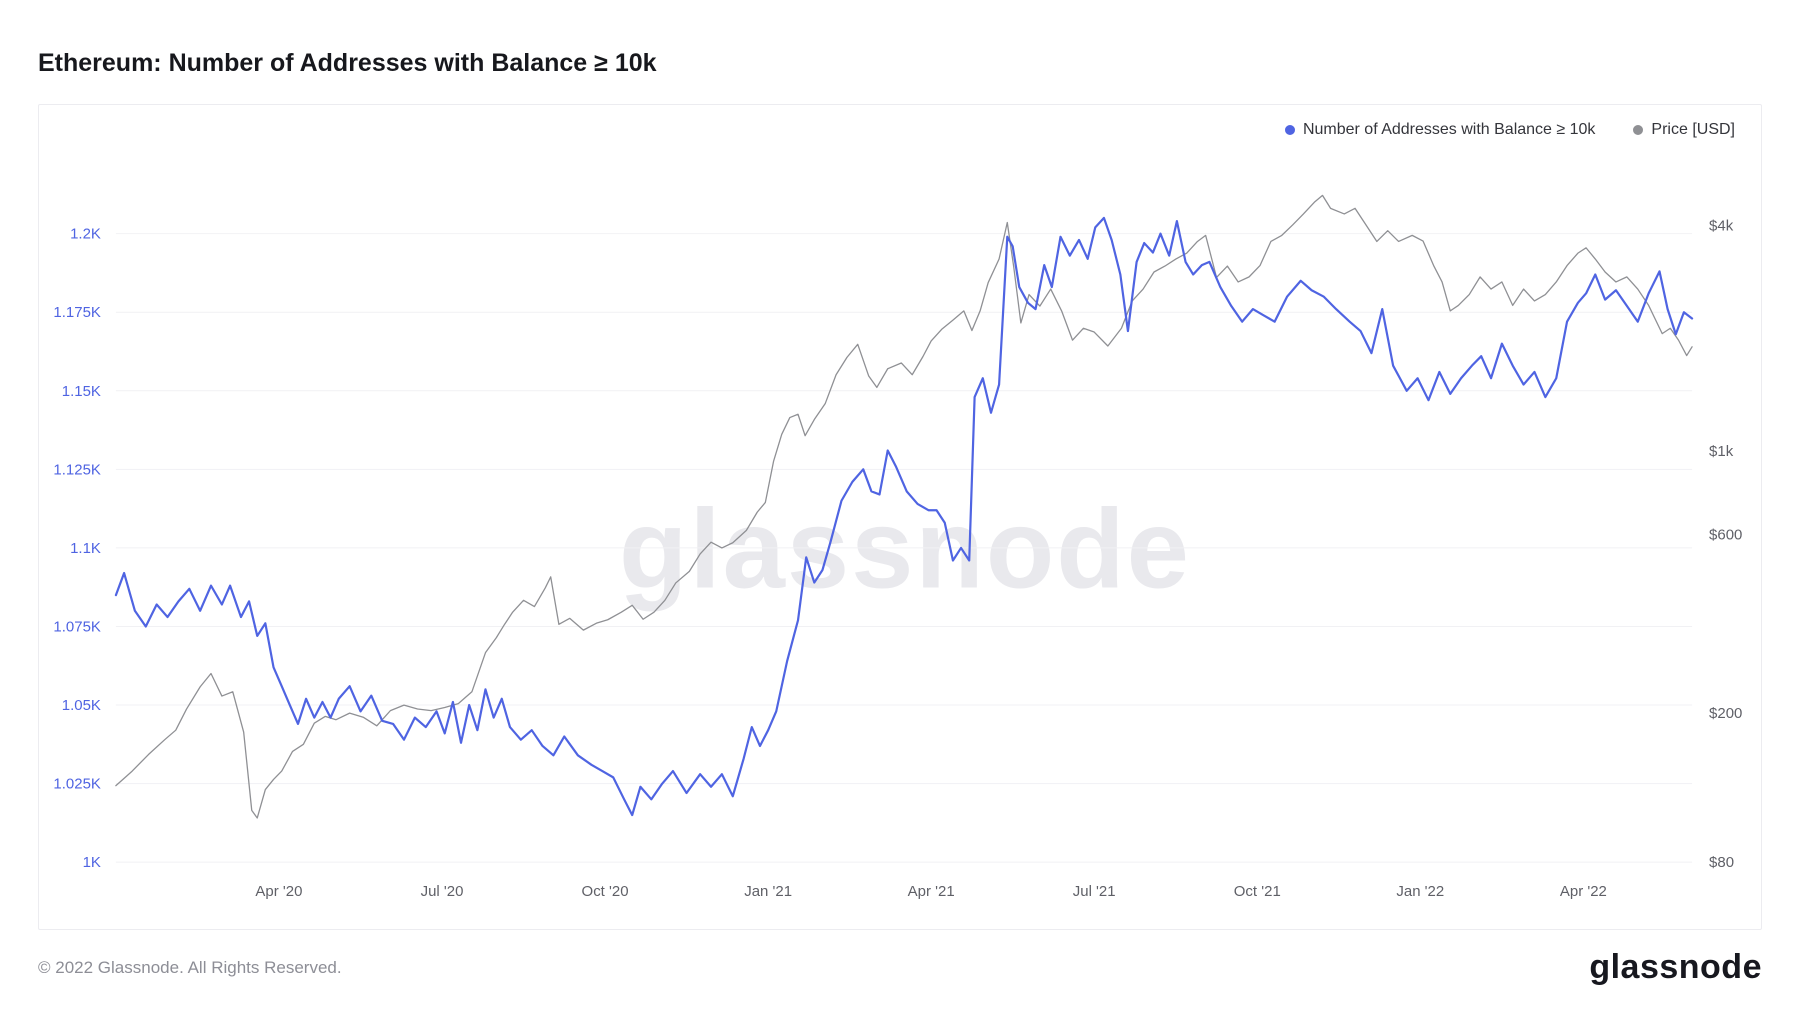  What do you see at coordinates (190, 967) in the screenshot?
I see `copyright-text: © 2022 Glassnode. All Rights Reserved.` at bounding box center [190, 967].